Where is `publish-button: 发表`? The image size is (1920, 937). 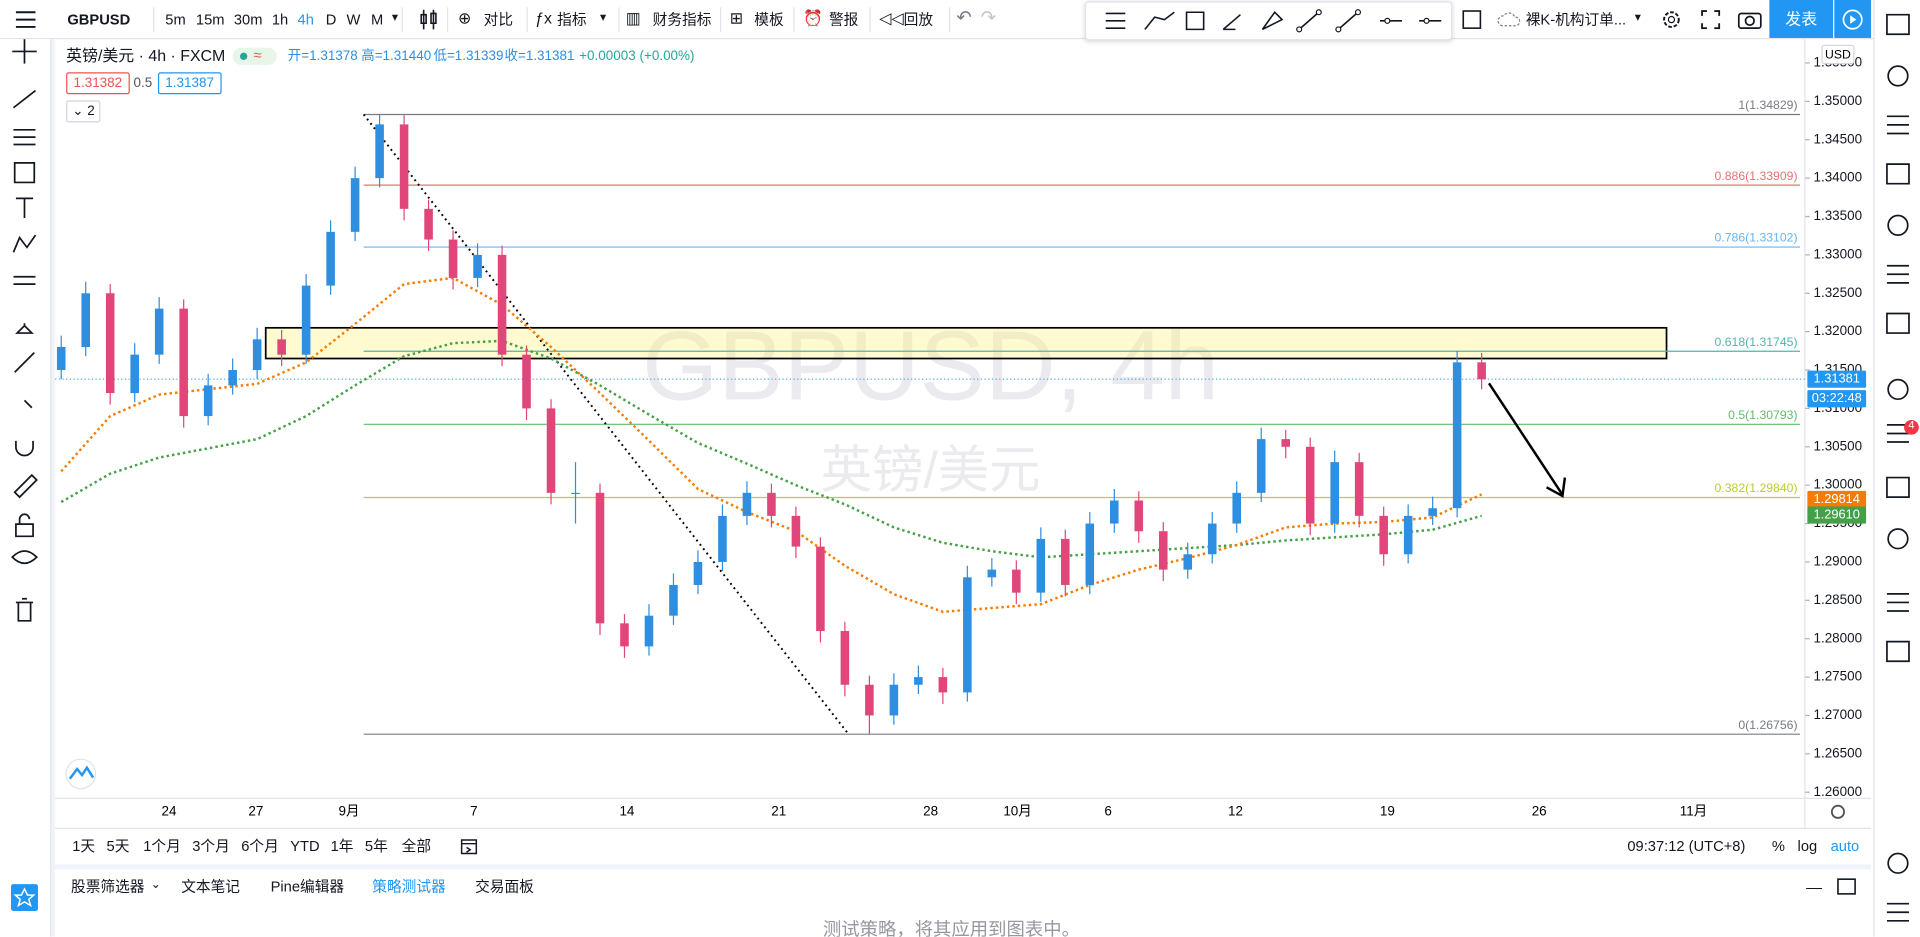 publish-button: 发表 is located at coordinates (1801, 19).